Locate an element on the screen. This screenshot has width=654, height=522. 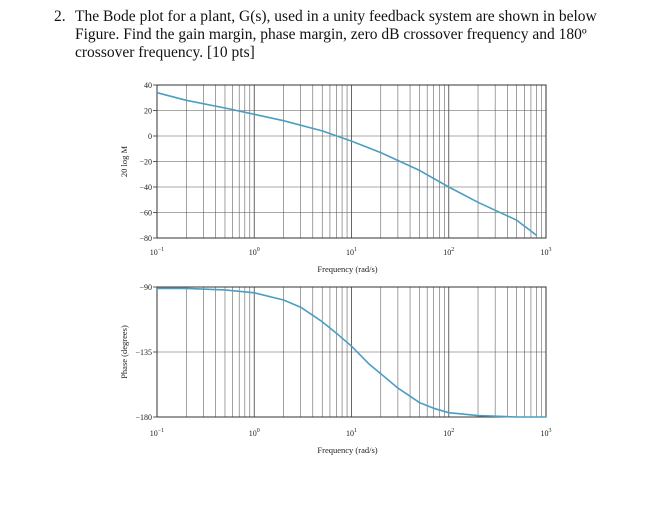
y-tick-label: 40 is located at coordinates (148, 85).